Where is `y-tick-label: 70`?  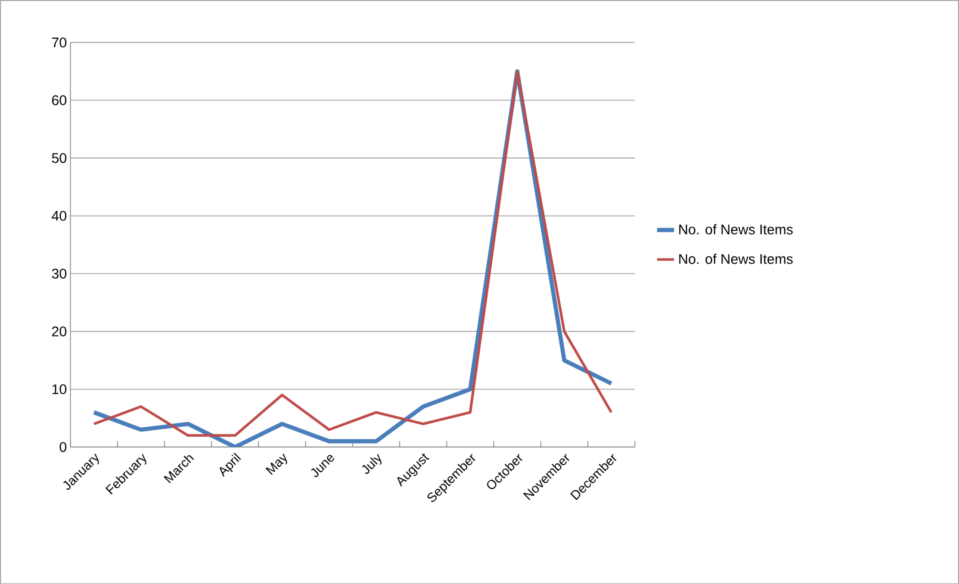 y-tick-label: 70 is located at coordinates (59, 42).